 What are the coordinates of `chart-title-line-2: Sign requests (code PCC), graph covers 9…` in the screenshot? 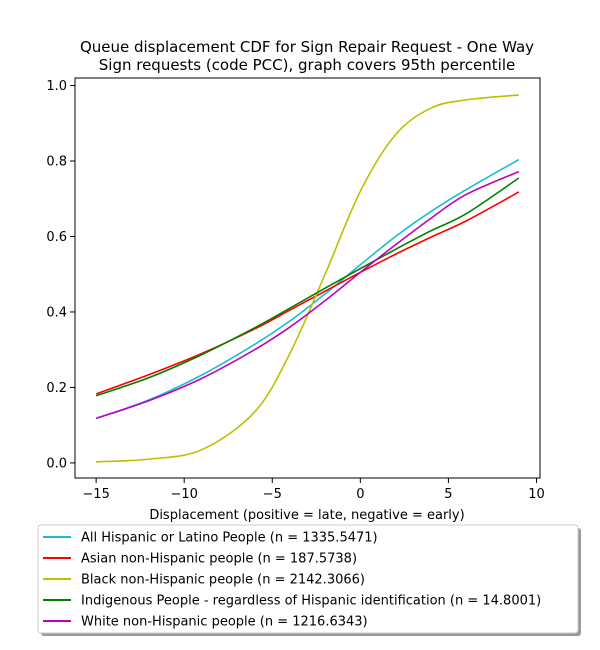 It's located at (307, 65).